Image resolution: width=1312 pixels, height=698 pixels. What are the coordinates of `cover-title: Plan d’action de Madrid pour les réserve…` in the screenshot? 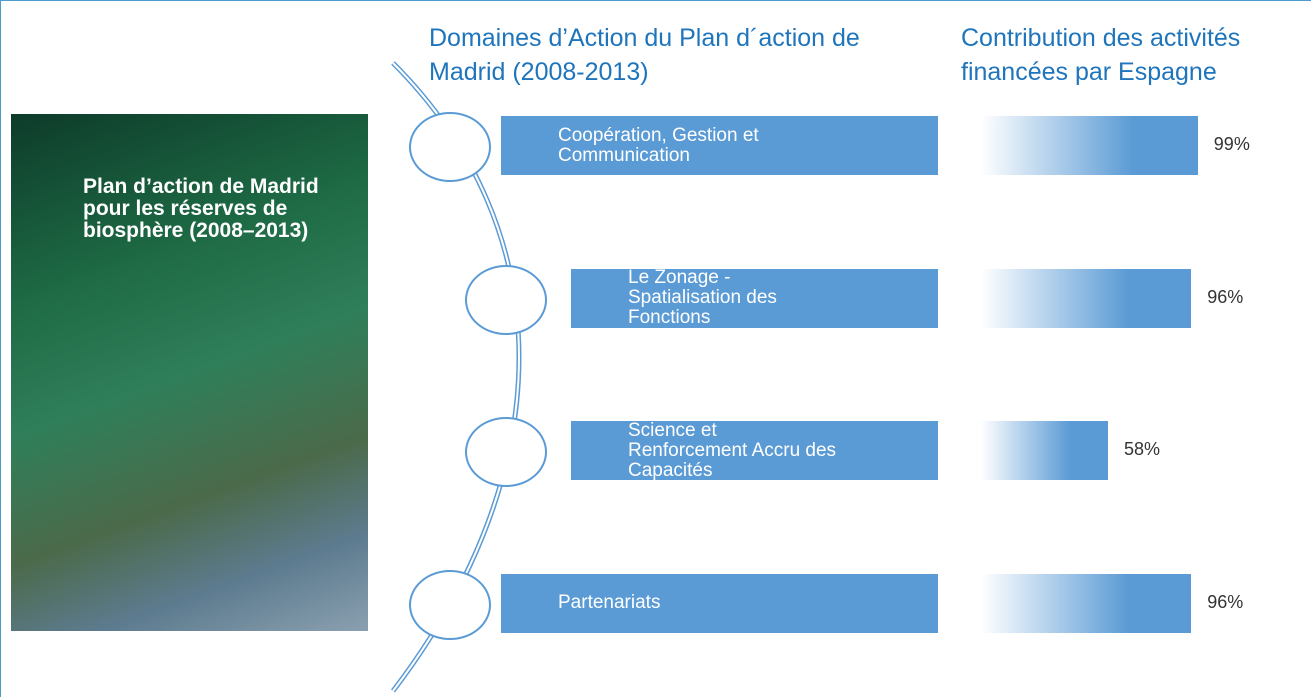 It's located at (201, 208).